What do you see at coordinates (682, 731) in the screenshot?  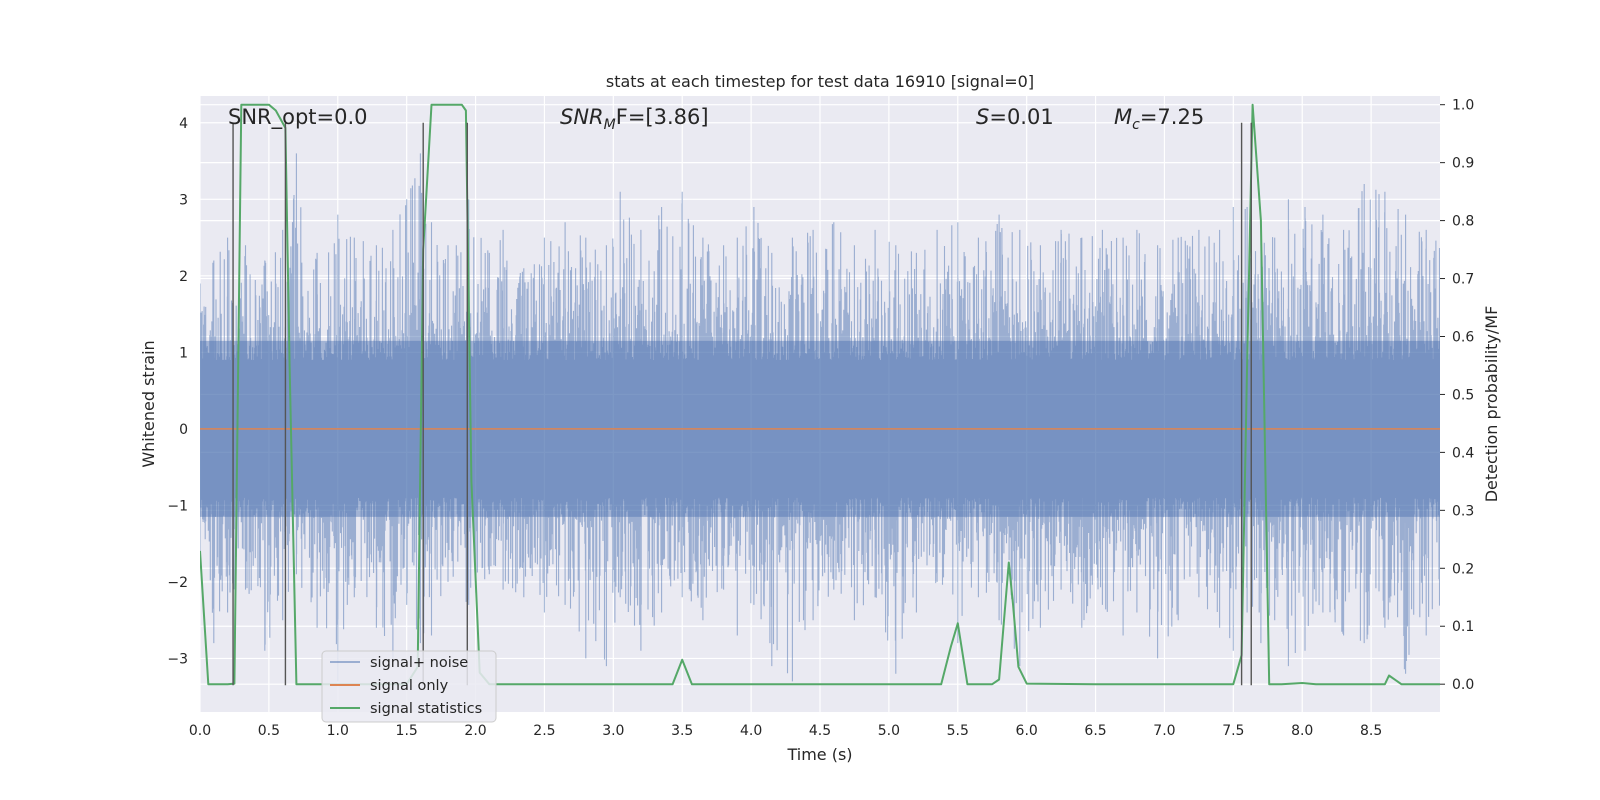 I see `x-tick-label: 3.5` at bounding box center [682, 731].